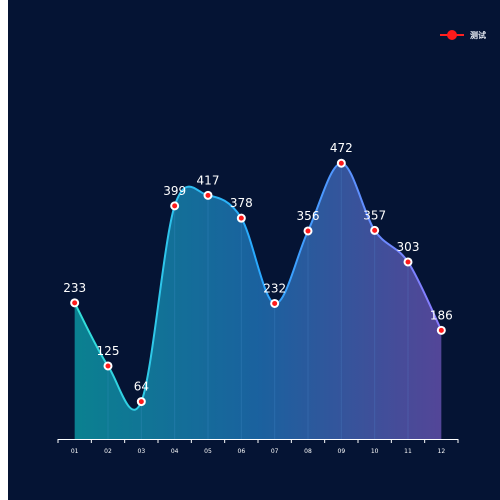 This screenshot has width=500, height=500. Describe the element at coordinates (241, 203) in the screenshot. I see `data-label: 378` at that location.